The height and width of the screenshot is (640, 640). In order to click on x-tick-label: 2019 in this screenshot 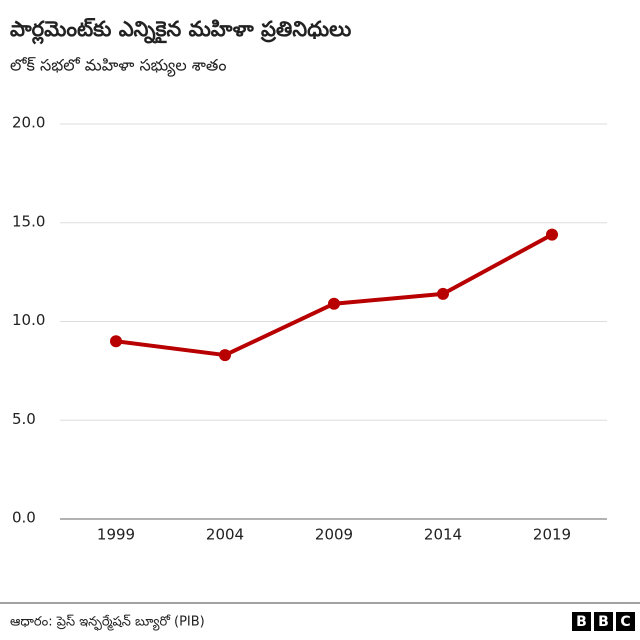, I will do `click(552, 535)`.